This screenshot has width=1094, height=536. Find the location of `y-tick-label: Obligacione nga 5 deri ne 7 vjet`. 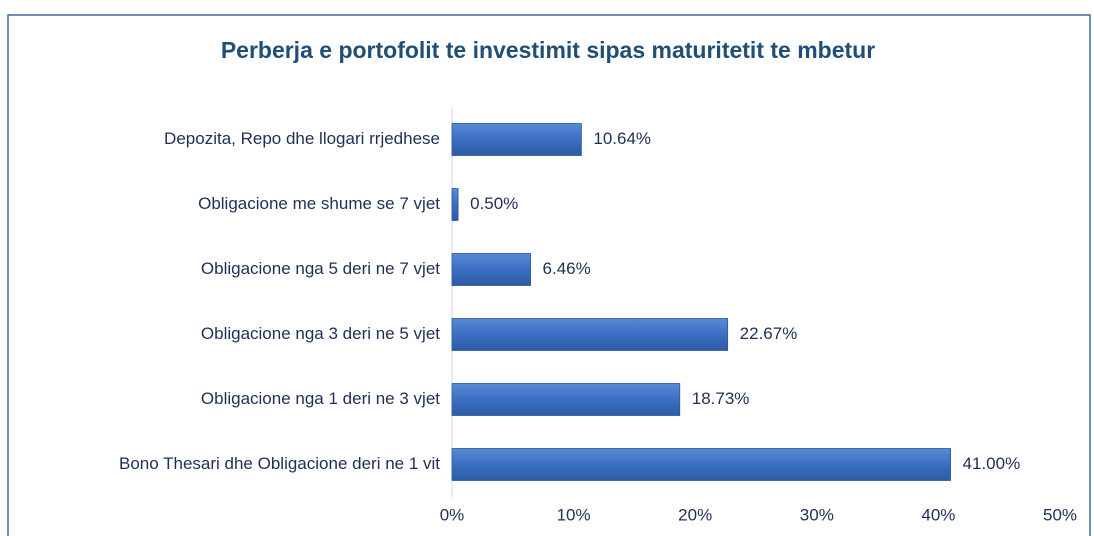

y-tick-label: Obligacione nga 5 deri ne 7 vjet is located at coordinates (320, 268).